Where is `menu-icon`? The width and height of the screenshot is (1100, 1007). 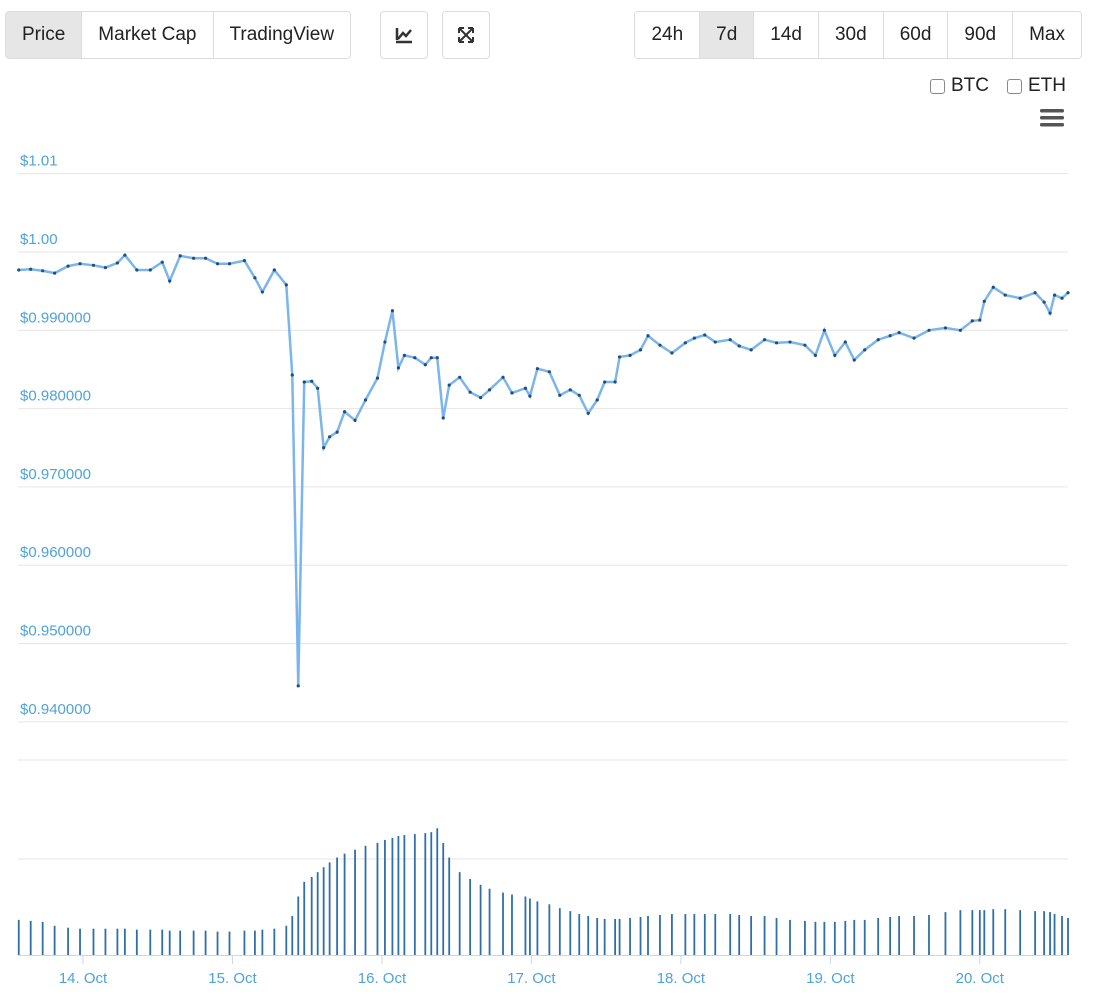 menu-icon is located at coordinates (1053, 118).